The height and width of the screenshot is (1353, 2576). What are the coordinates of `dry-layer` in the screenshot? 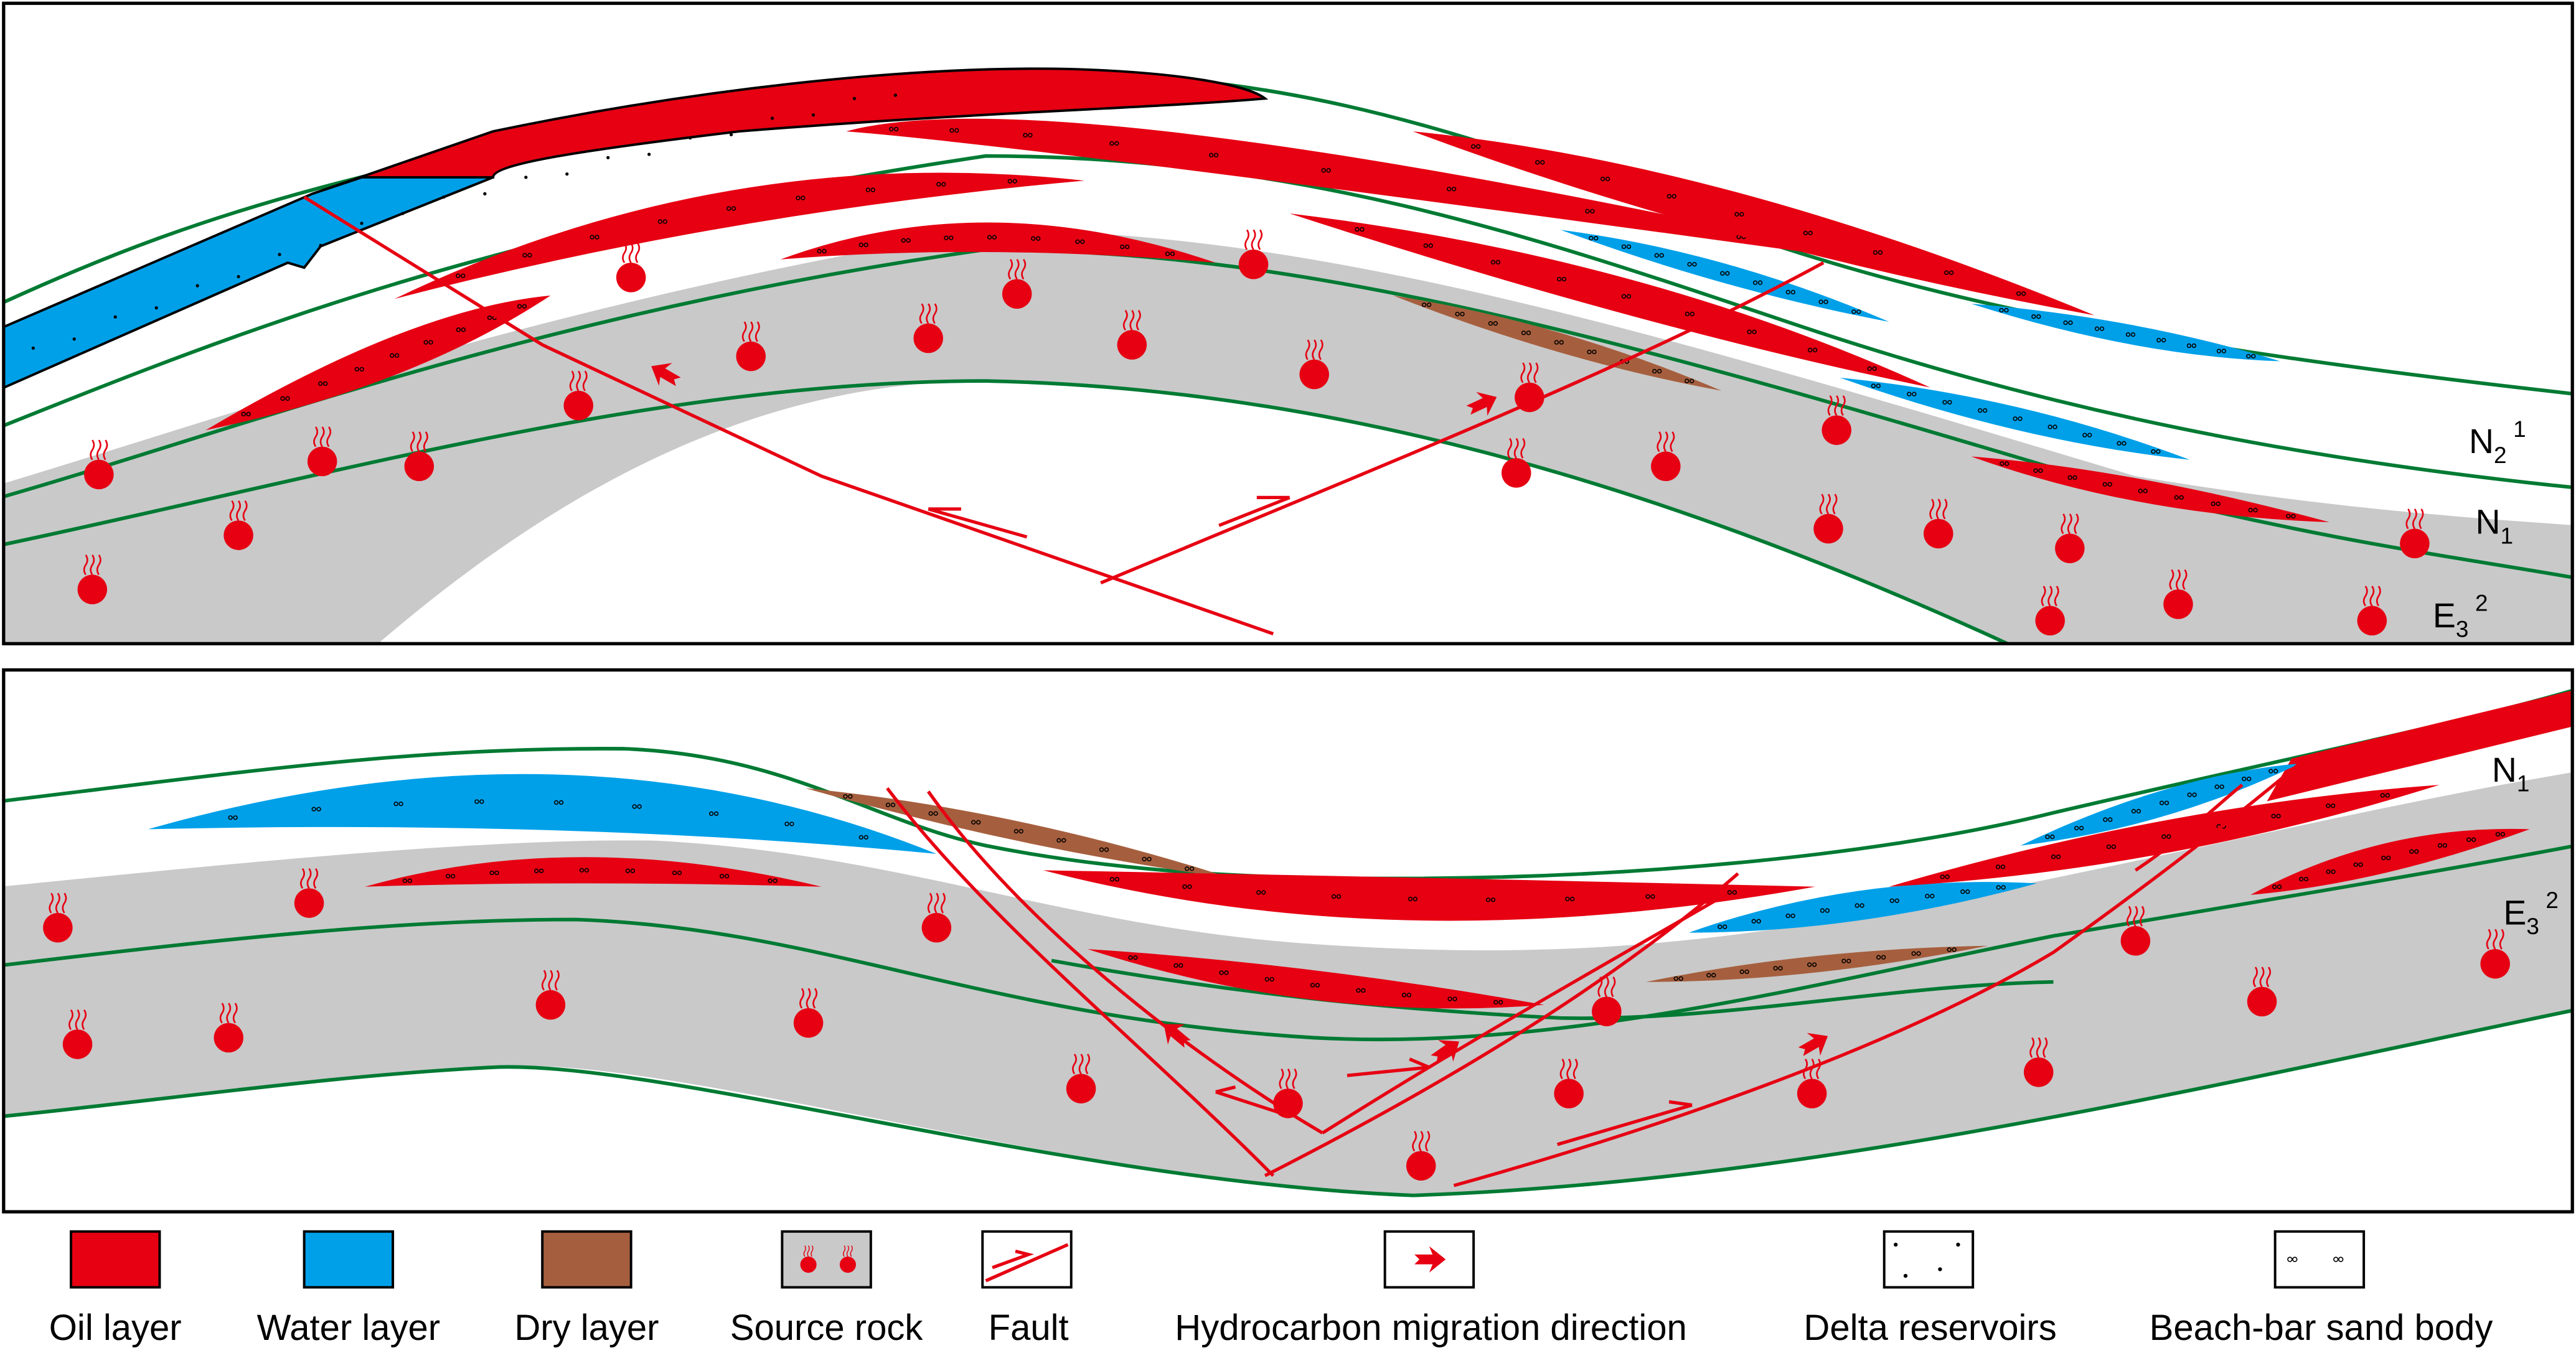 It's located at (1817, 963).